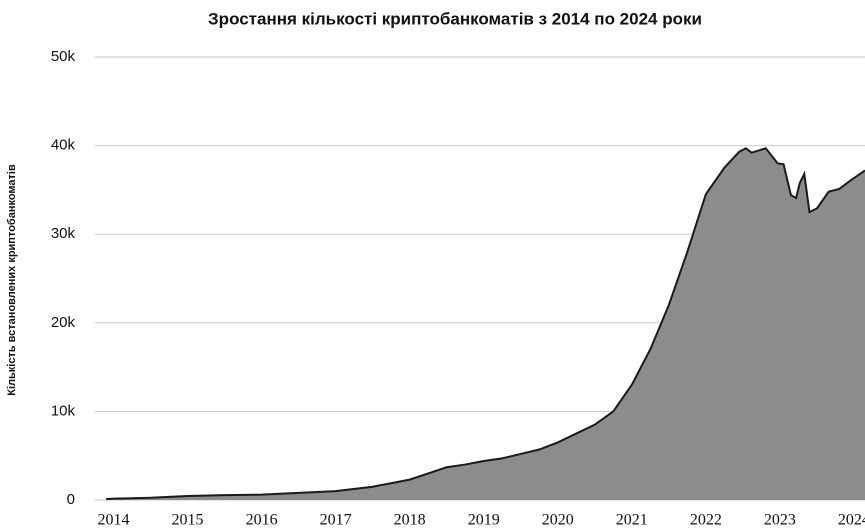 The height and width of the screenshot is (530, 865). What do you see at coordinates (12, 280) in the screenshot?
I see `y-axis-title: Кількість встановлених криптобанкоматів` at bounding box center [12, 280].